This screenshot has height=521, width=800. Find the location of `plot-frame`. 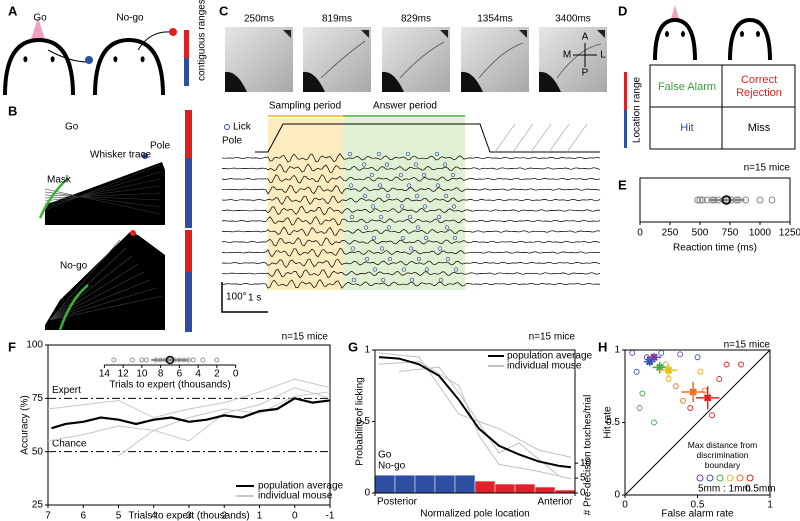

plot-frame is located at coordinates (715, 200).